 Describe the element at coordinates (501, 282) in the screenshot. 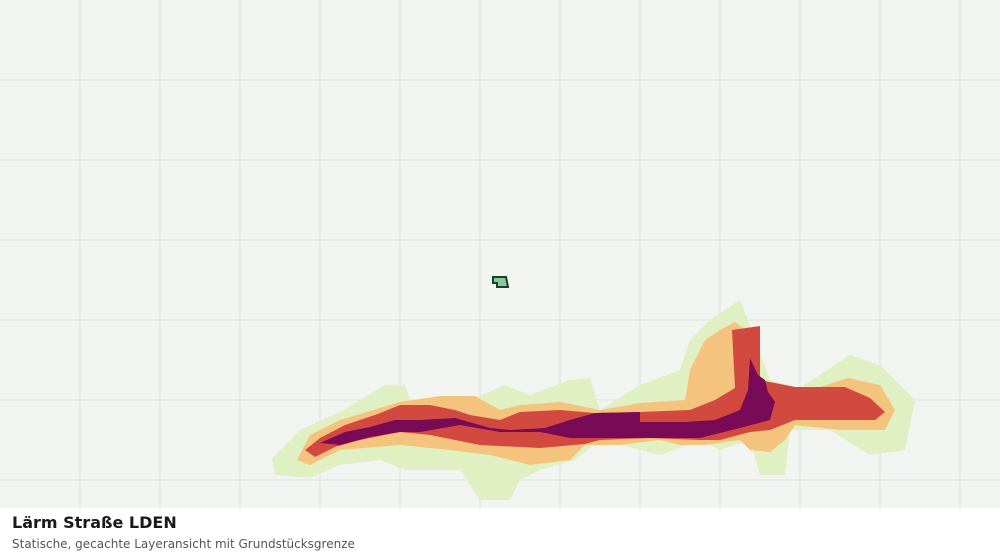

I see `parcel-boundary` at that location.